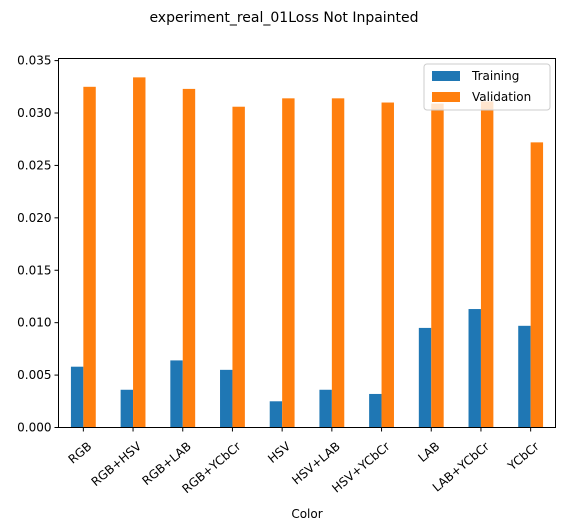 This screenshot has width=568, height=531. I want to click on bar-validation-rgb-lab, so click(189, 258).